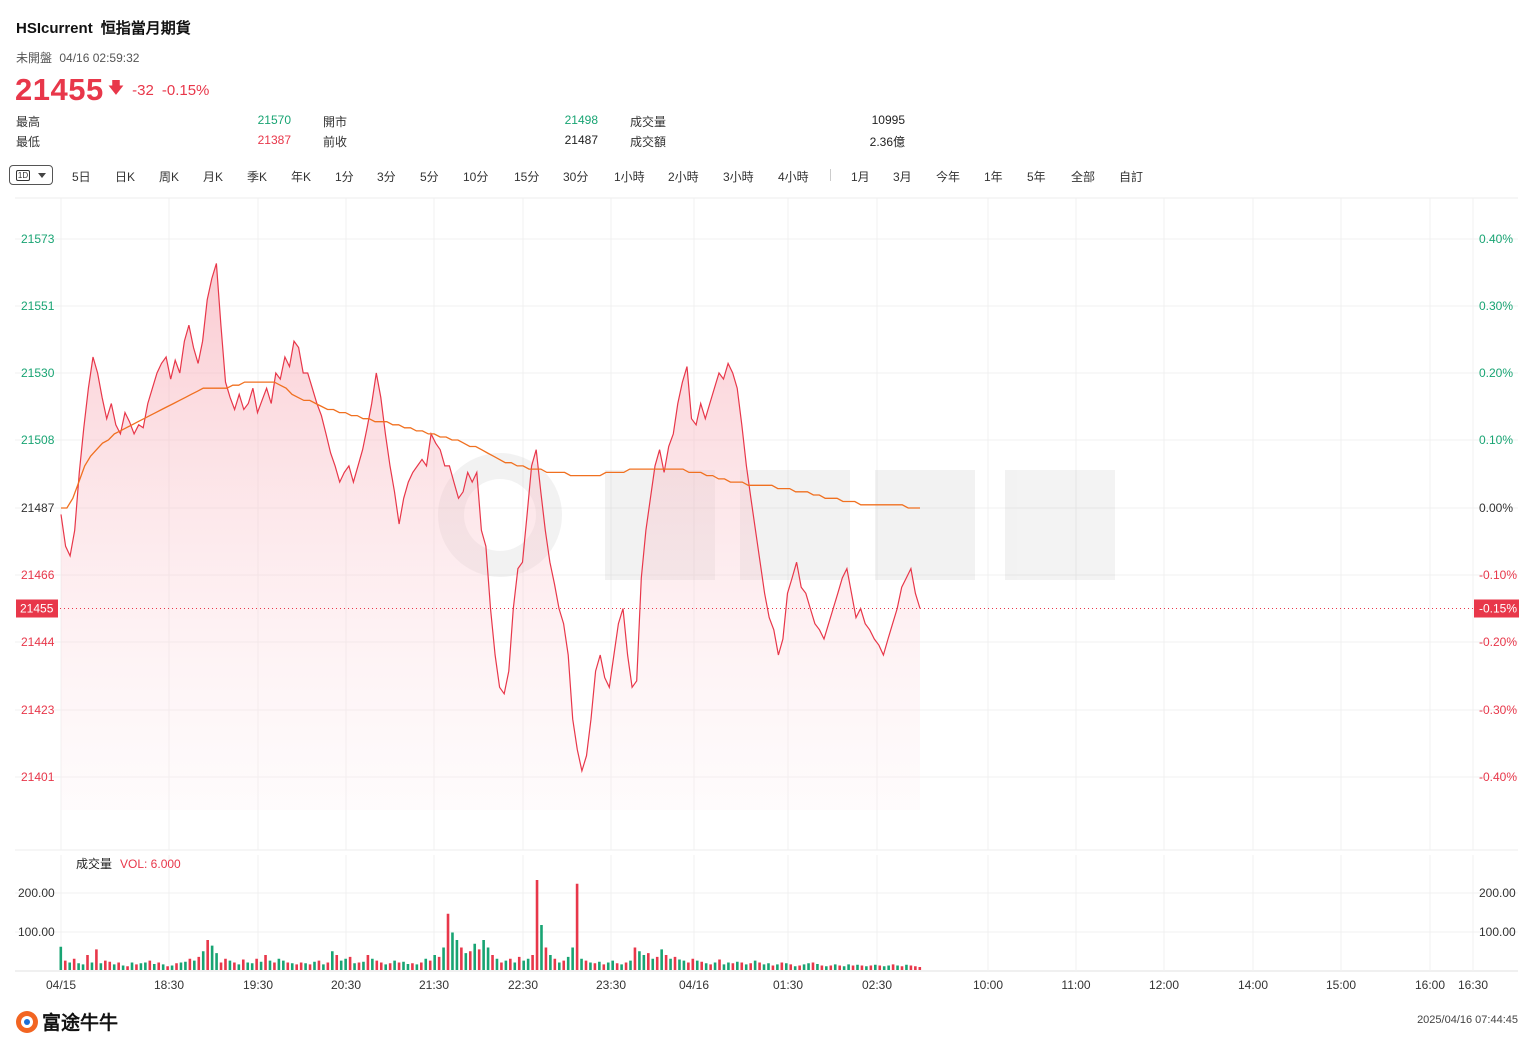 The width and height of the screenshot is (1534, 1047). What do you see at coordinates (490, 925) in the screenshot?
I see `volume-bars` at bounding box center [490, 925].